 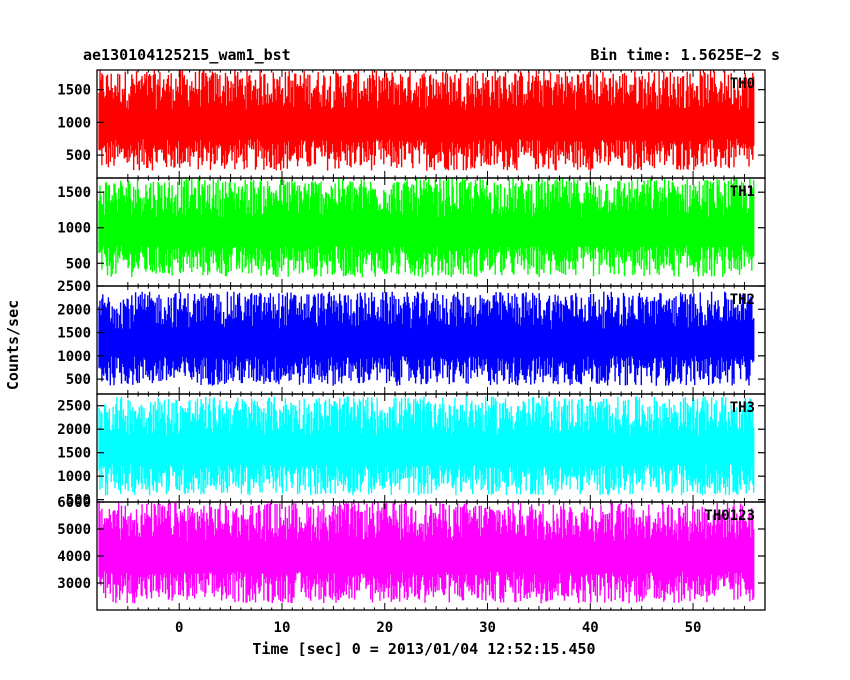 What do you see at coordinates (742, 192) in the screenshot?
I see `panel-label: TH1` at bounding box center [742, 192].